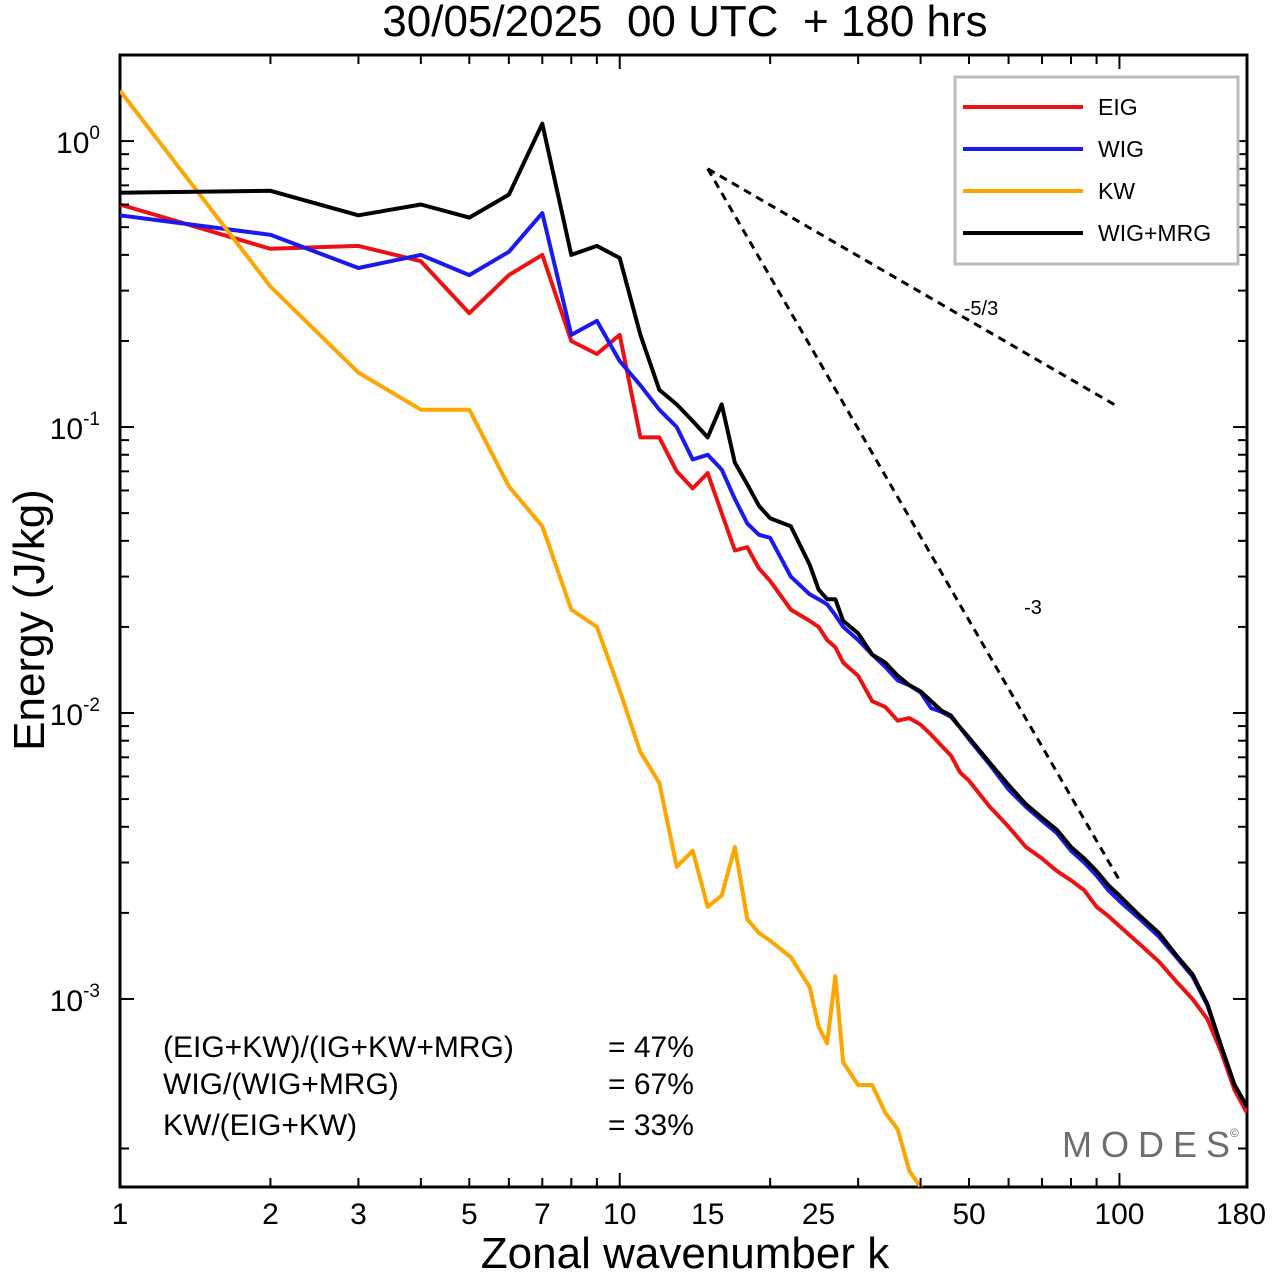 Image resolution: width=1280 pixels, height=1281 pixels. I want to click on y-tick-label: 10⁻², so click(75, 713).